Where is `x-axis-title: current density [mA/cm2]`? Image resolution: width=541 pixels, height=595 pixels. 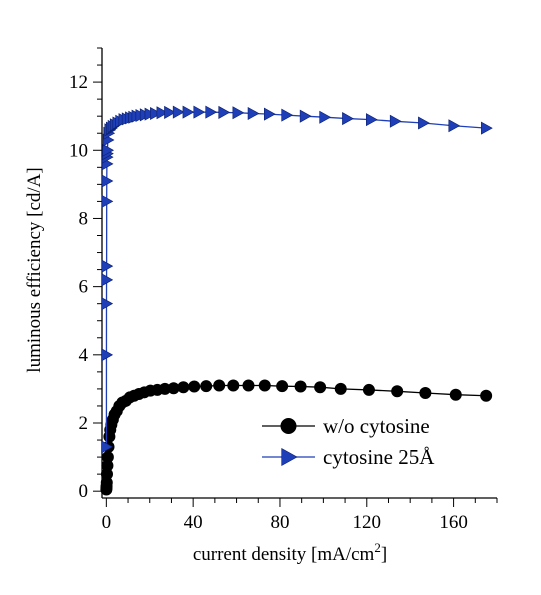 x-axis-title: current density [mA/cm2] is located at coordinates (290, 552).